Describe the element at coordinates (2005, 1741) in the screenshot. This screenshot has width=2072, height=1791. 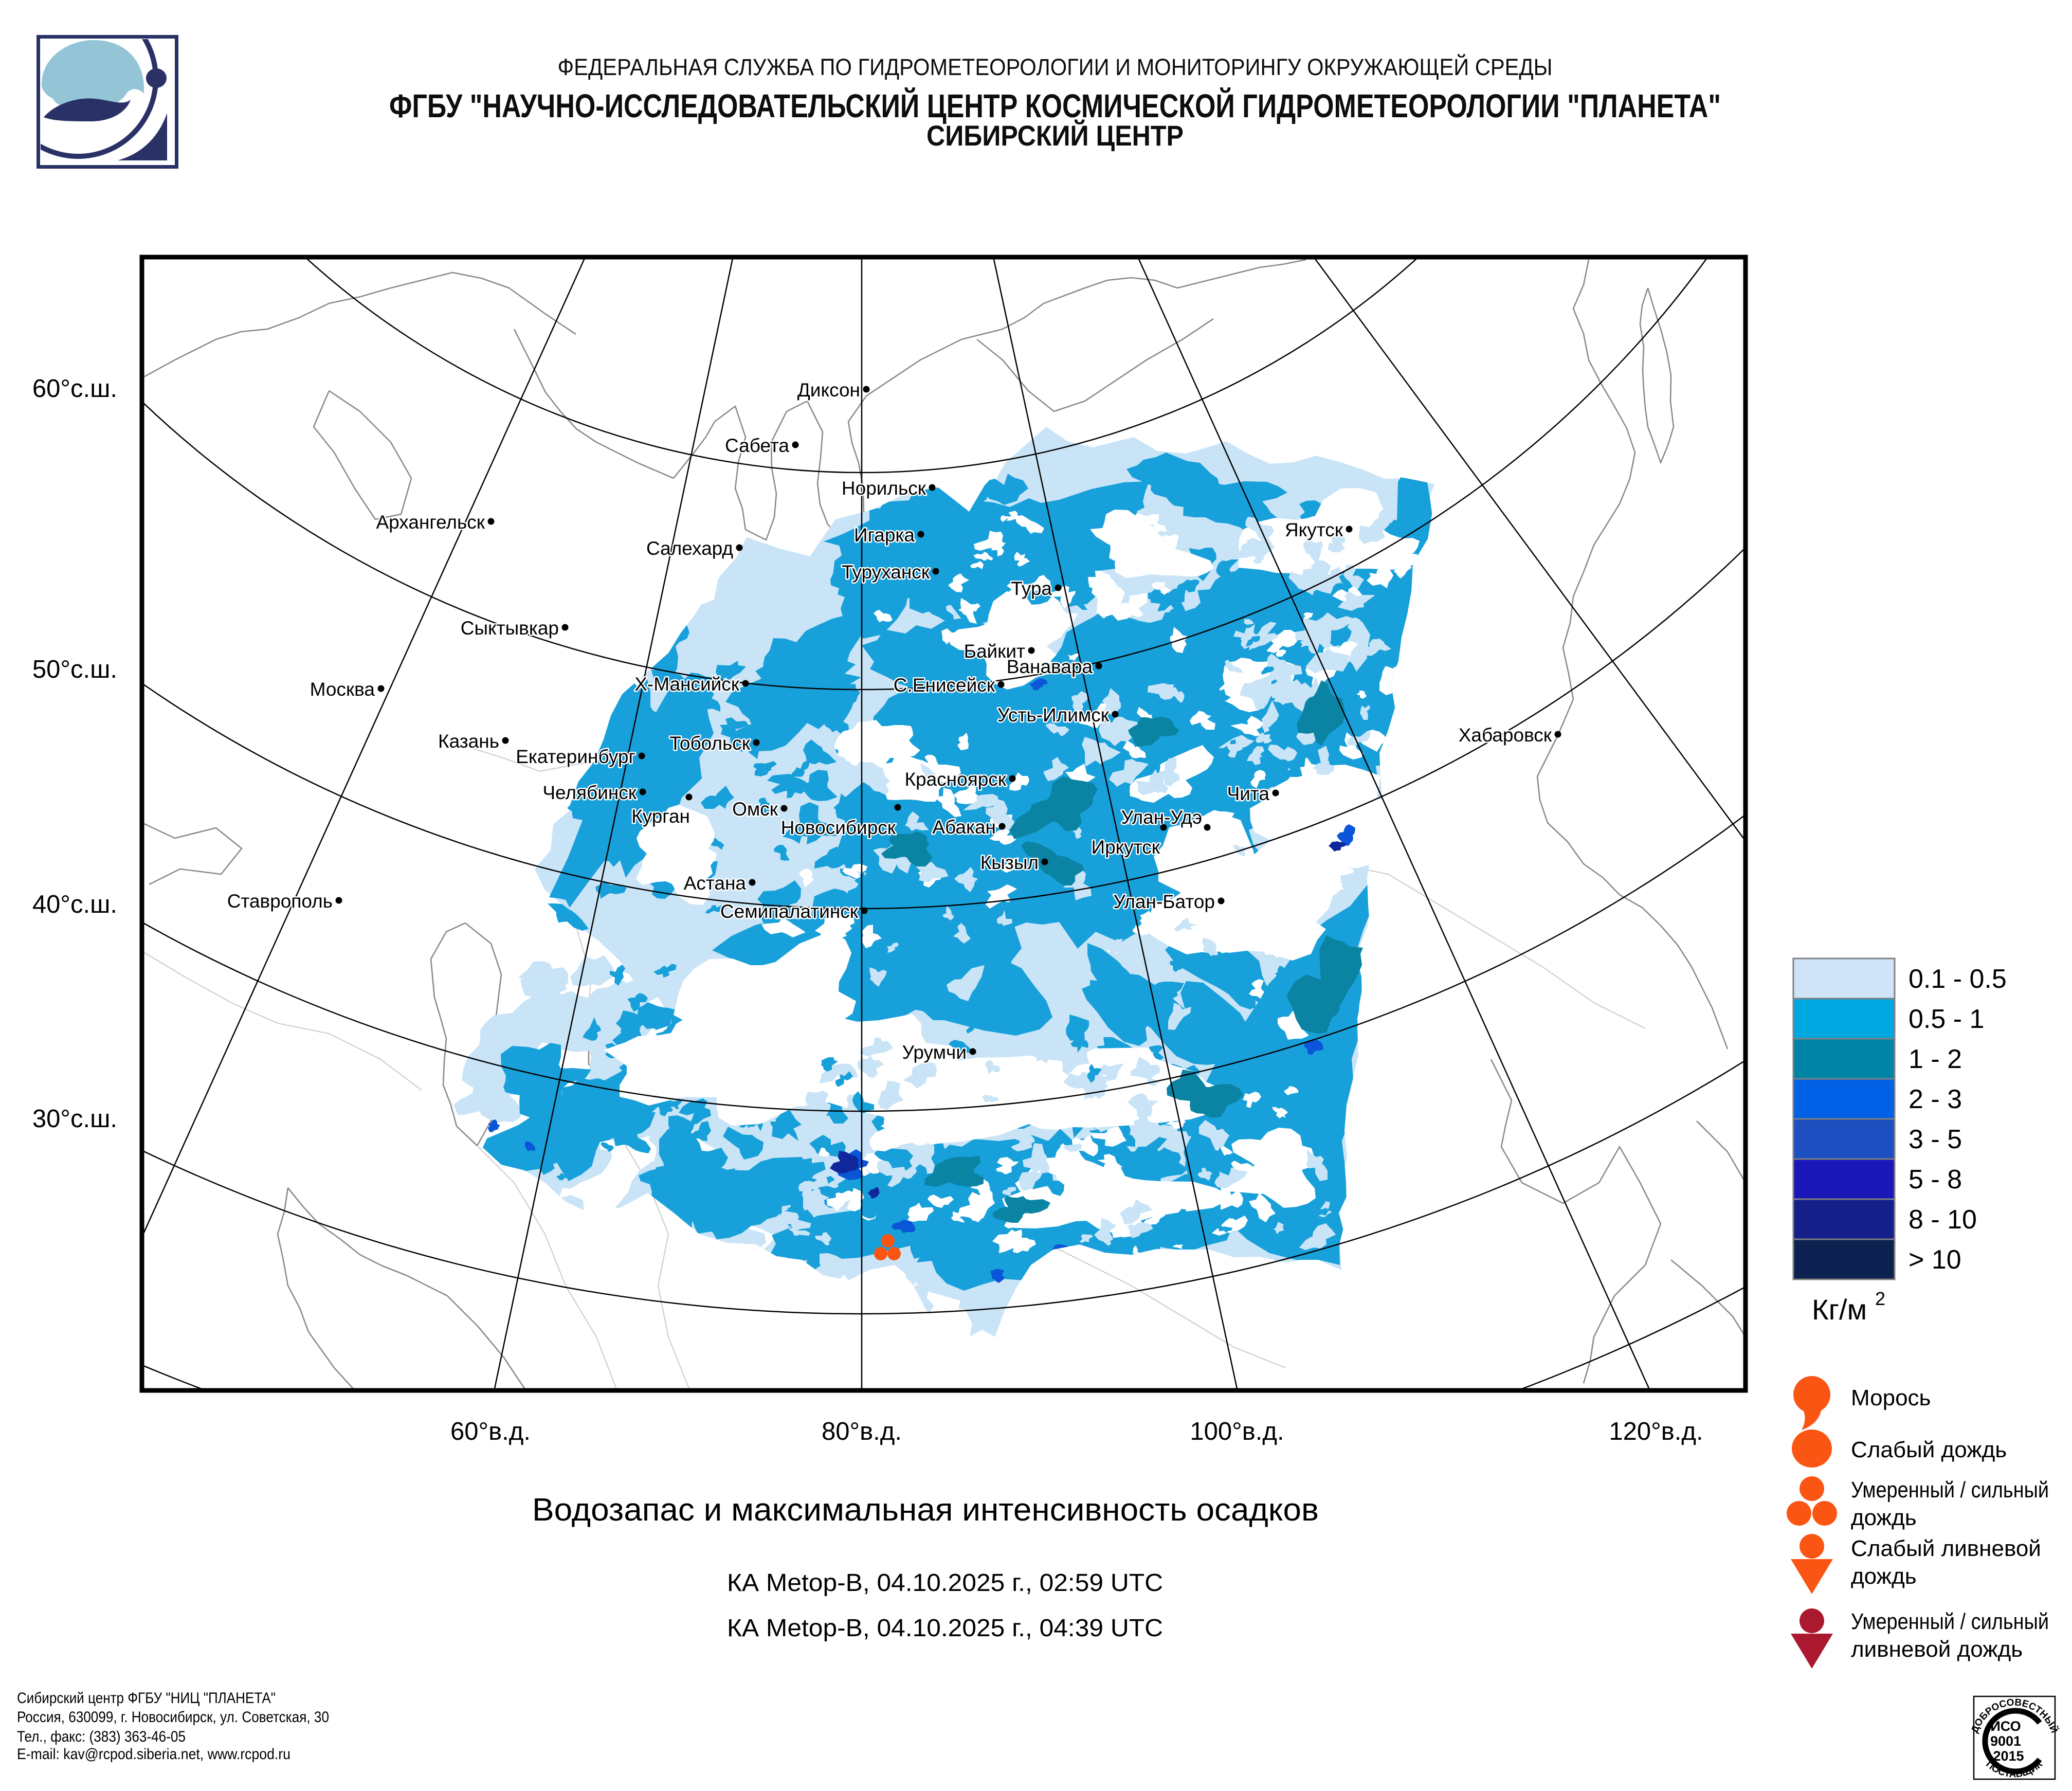
I see `svg-text: 9001` at that location.